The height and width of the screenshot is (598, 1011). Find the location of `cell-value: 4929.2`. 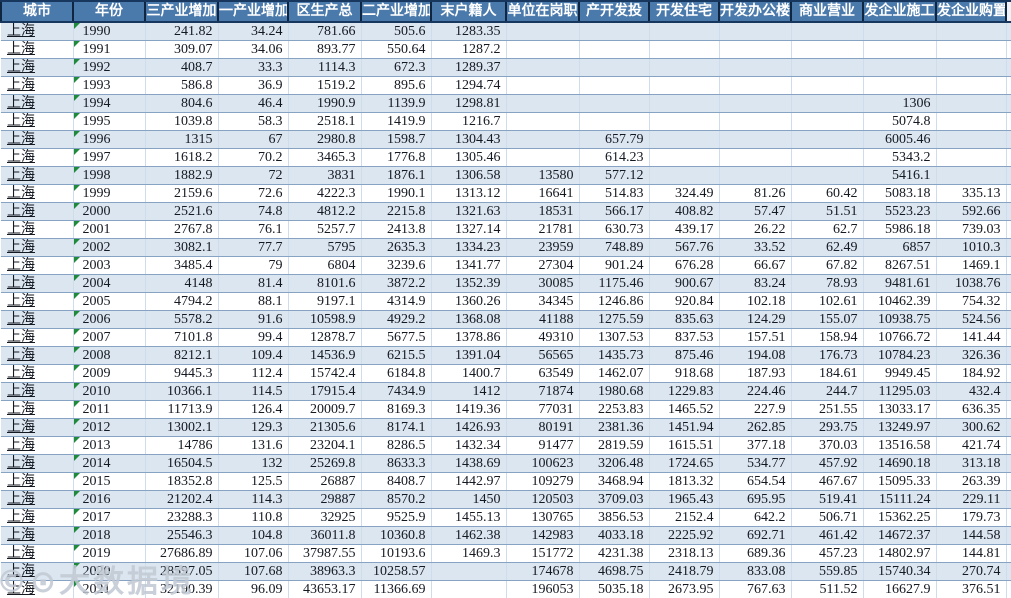

cell-value: 4929.2 is located at coordinates (396, 319).